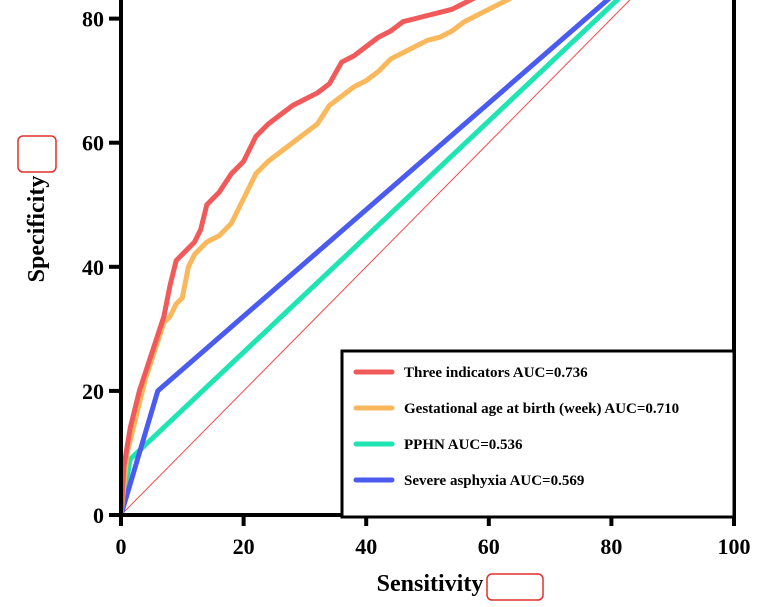  What do you see at coordinates (37, 154) in the screenshot?
I see `y-title-highlight-box` at bounding box center [37, 154].